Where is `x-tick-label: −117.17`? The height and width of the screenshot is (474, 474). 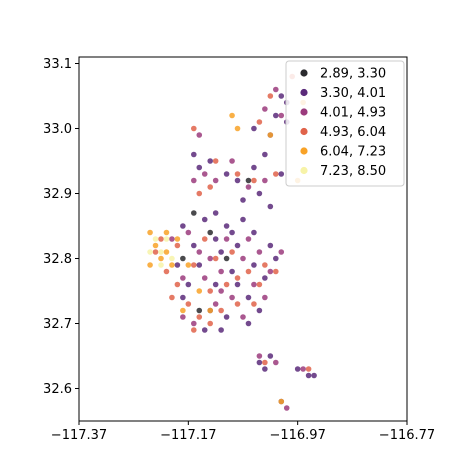
x-tick-label: −117.17 is located at coordinates (188, 435).